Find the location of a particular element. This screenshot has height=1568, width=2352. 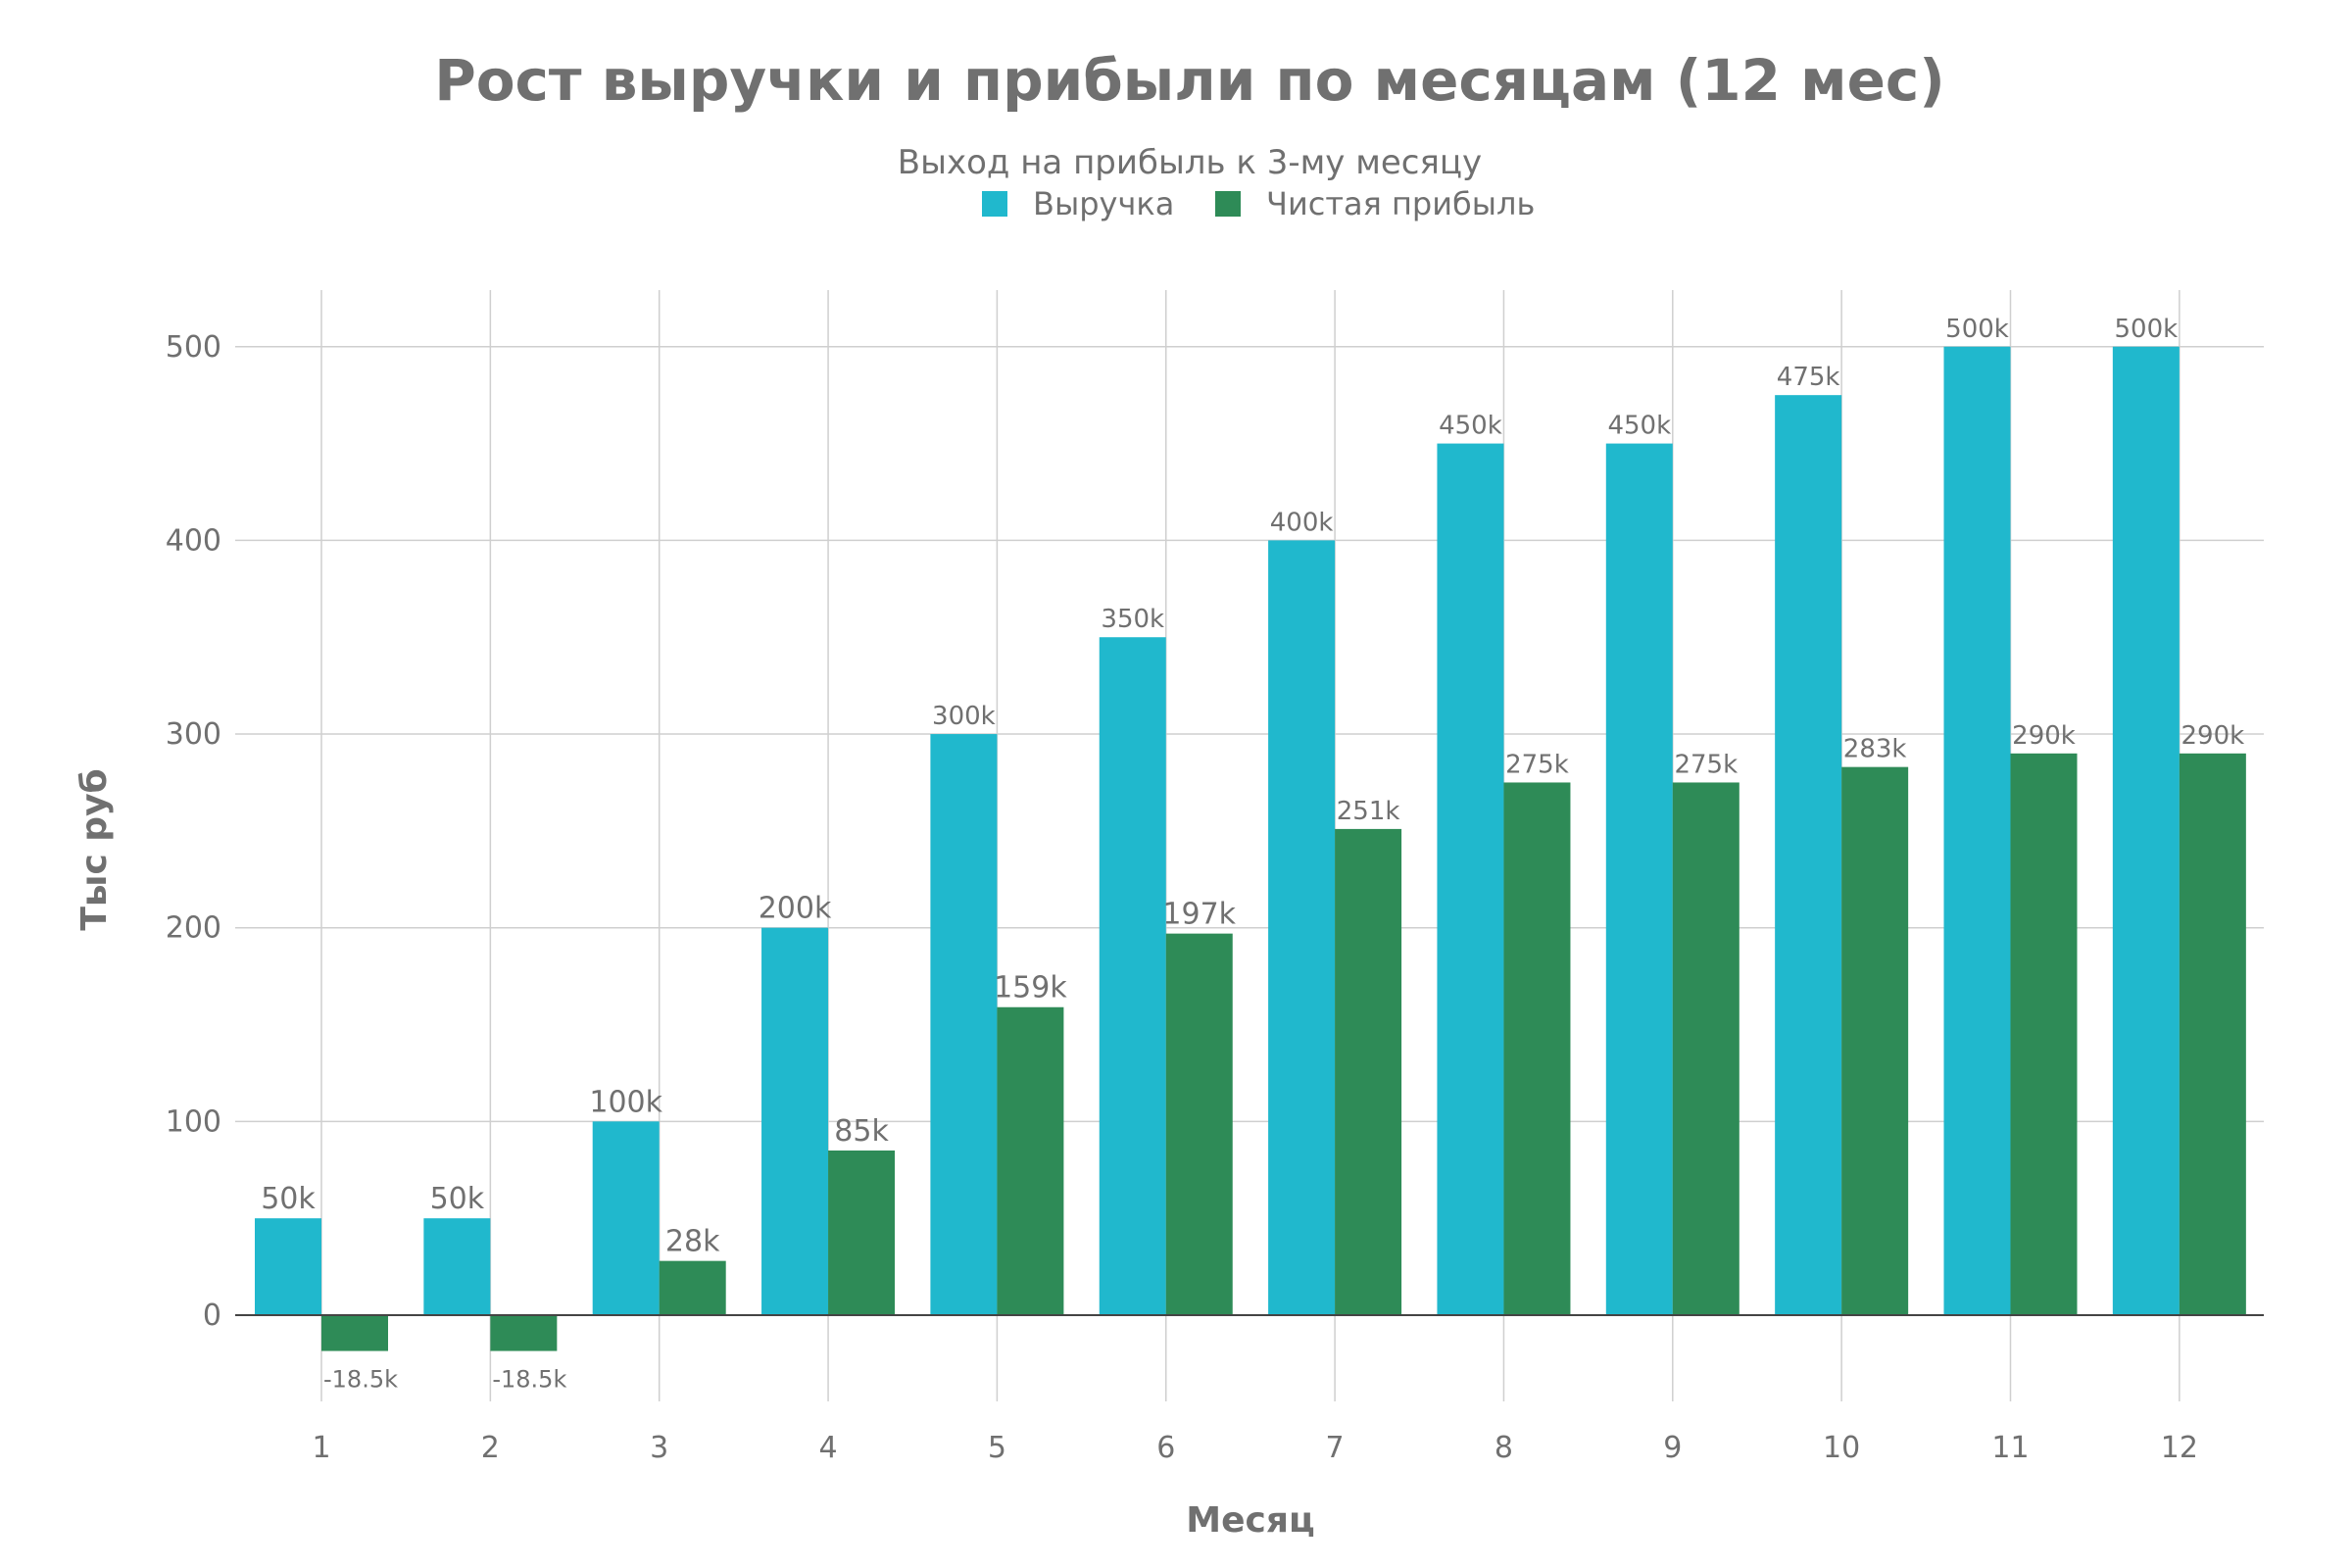

profit-data-label: 251k is located at coordinates (1368, 811).